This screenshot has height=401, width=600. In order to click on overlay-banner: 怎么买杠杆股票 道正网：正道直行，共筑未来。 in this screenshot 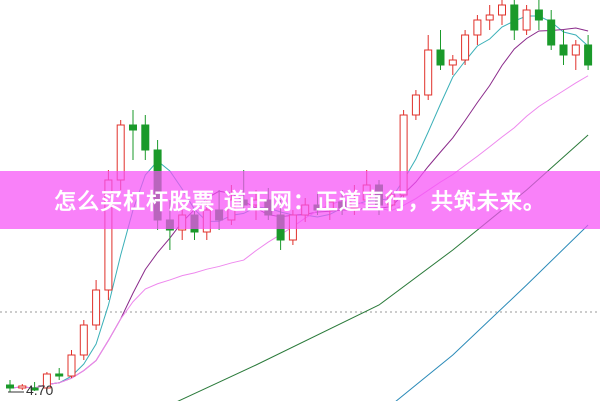, I will do `click(300, 200)`.